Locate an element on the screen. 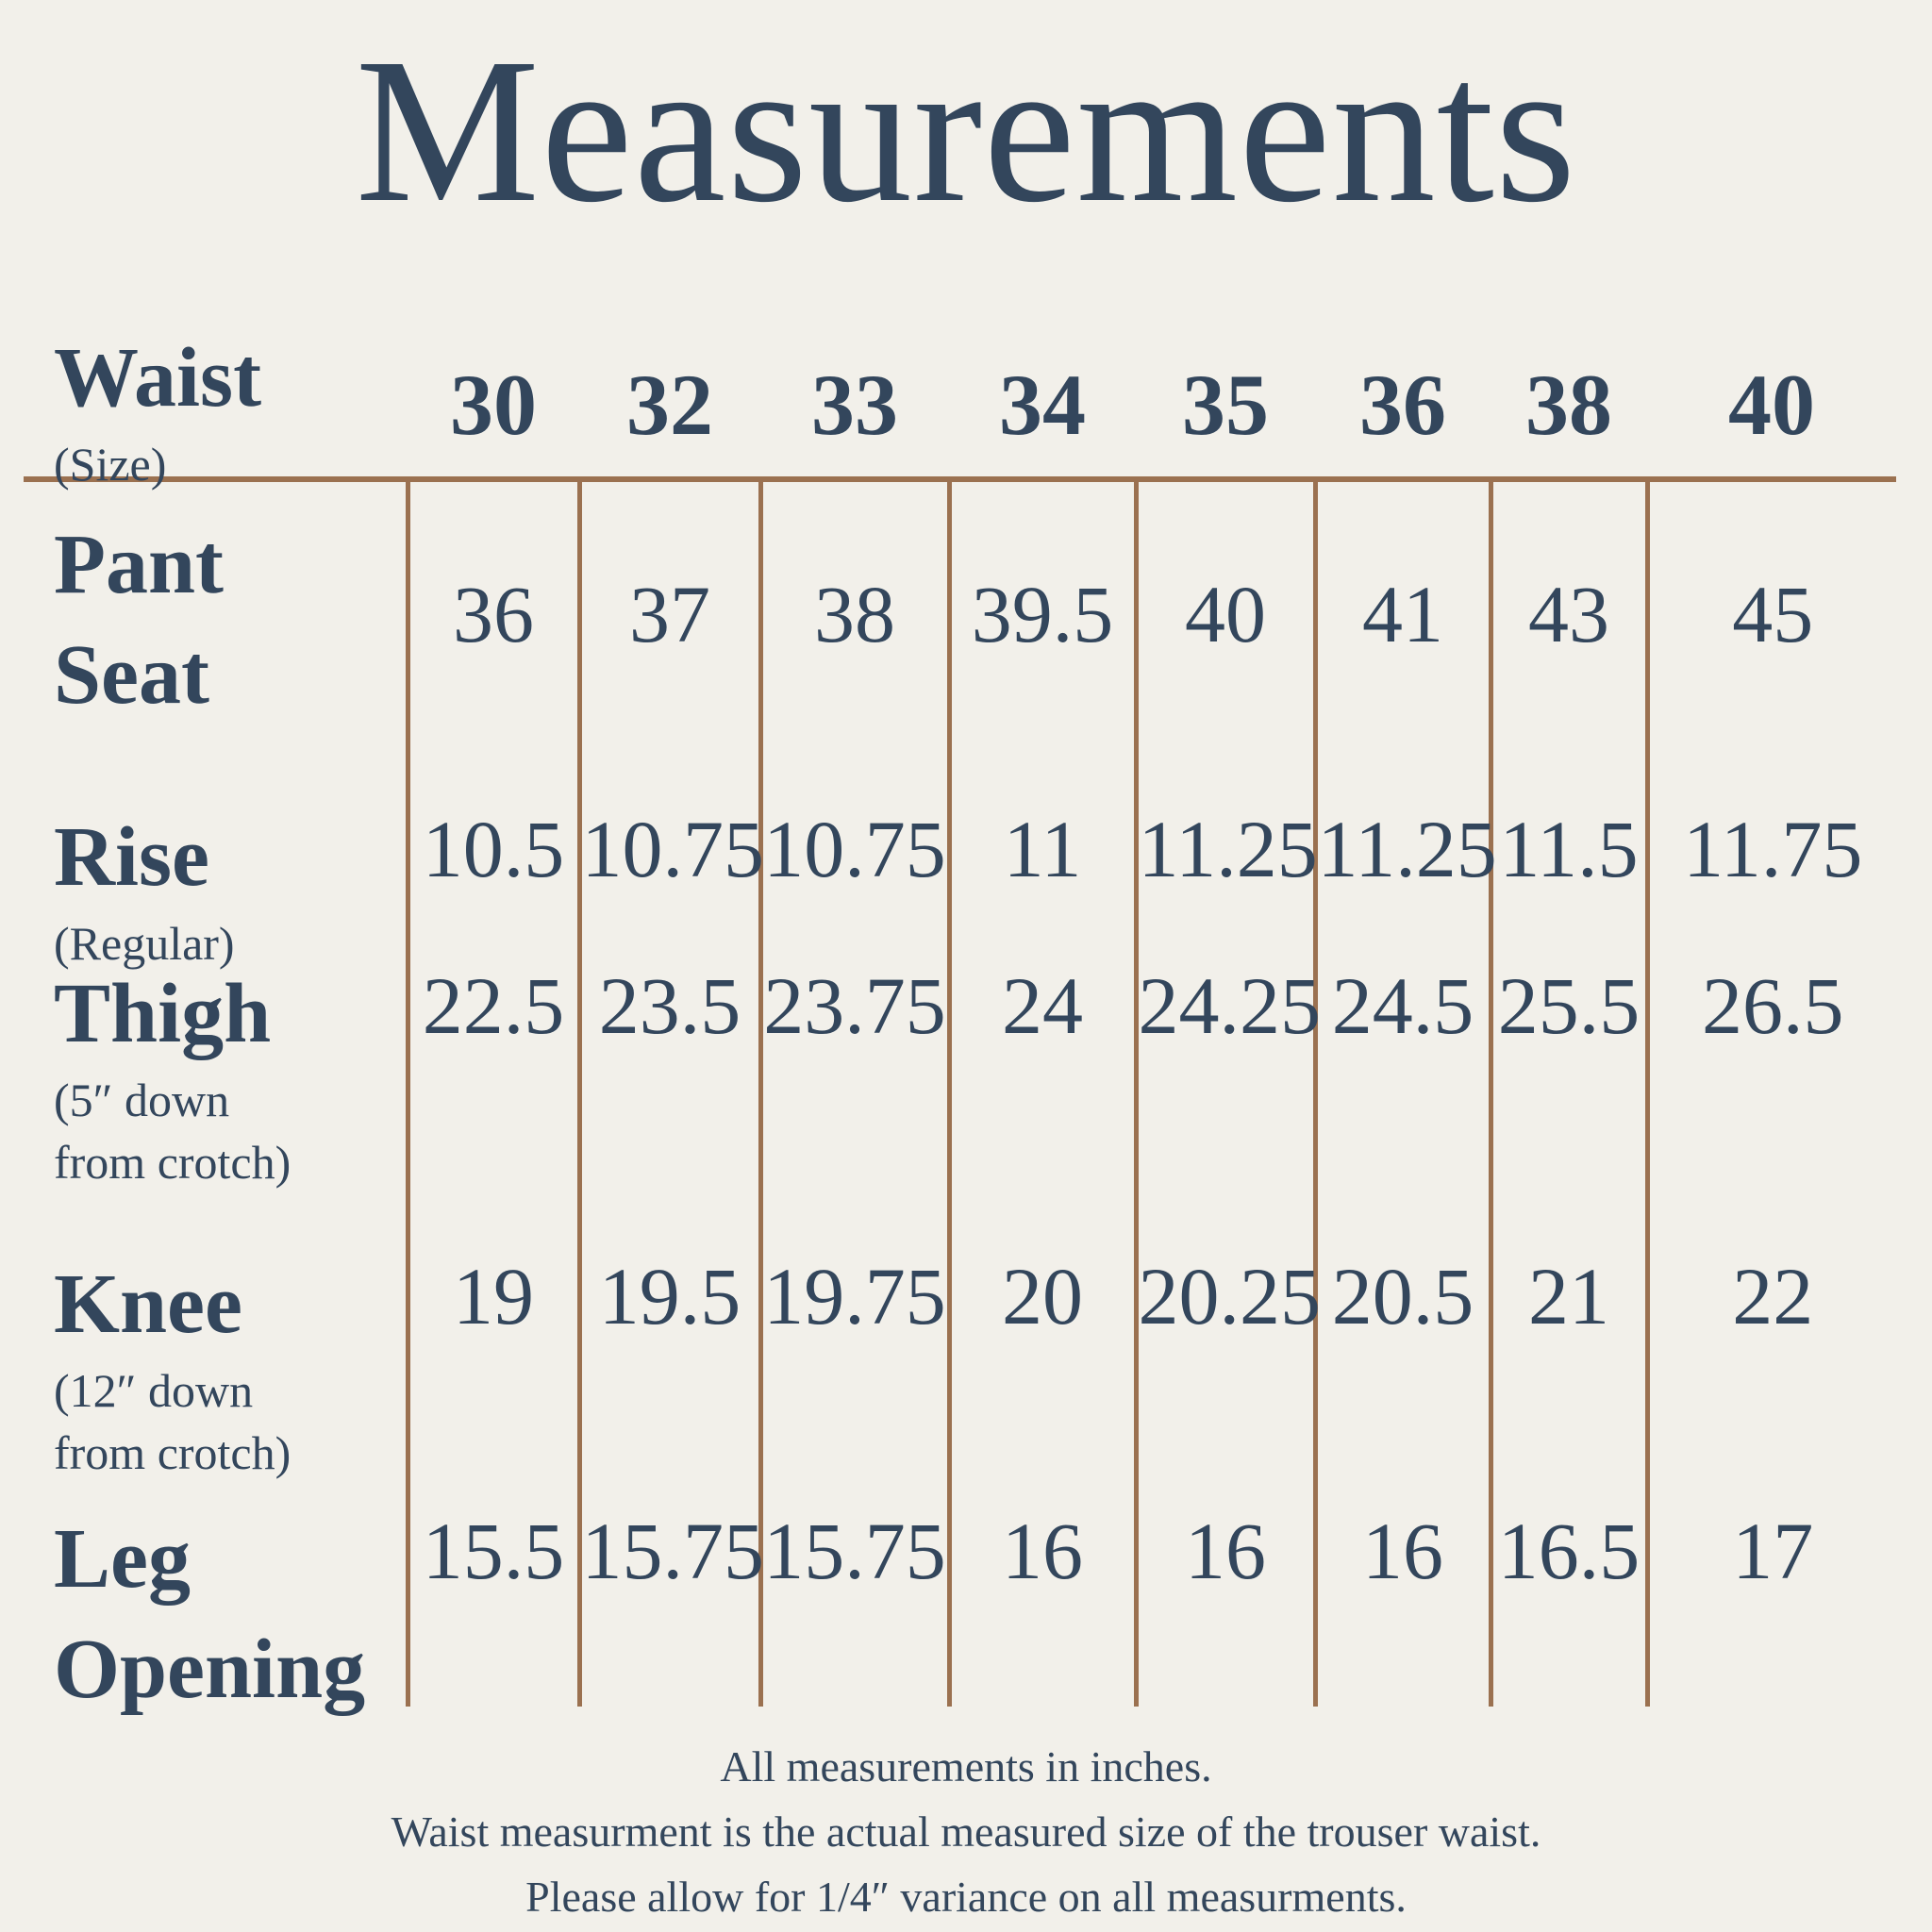  row-label: Pant Seat is located at coordinates (139, 620).